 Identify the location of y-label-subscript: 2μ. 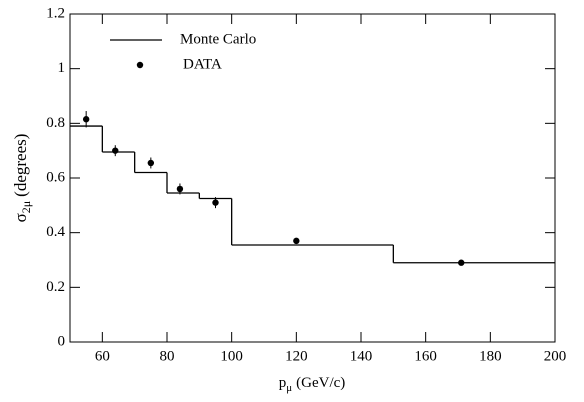
(26, 207).